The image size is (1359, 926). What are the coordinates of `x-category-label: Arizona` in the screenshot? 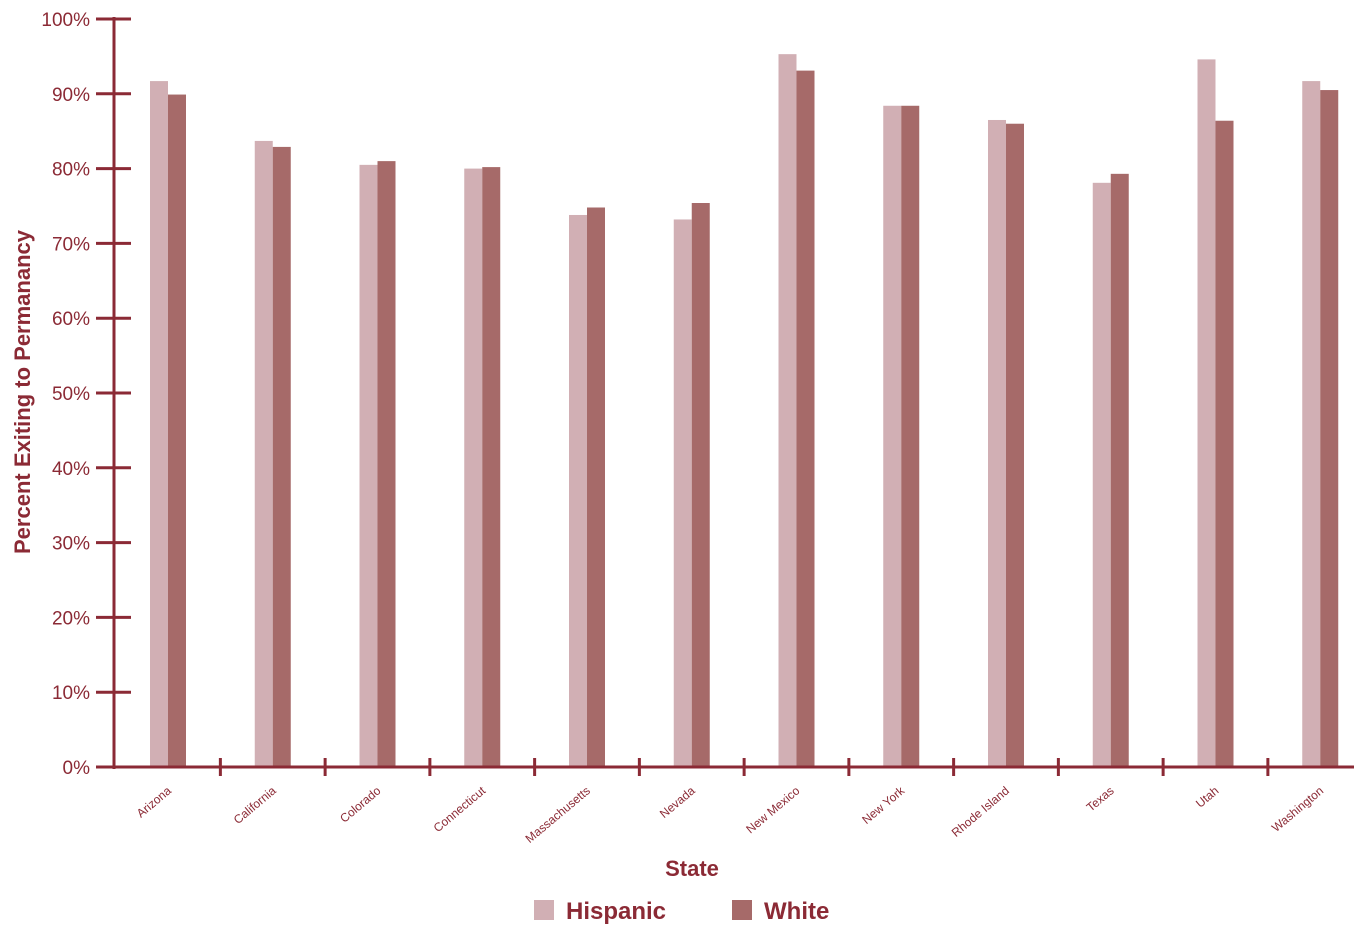 It's located at (154, 801).